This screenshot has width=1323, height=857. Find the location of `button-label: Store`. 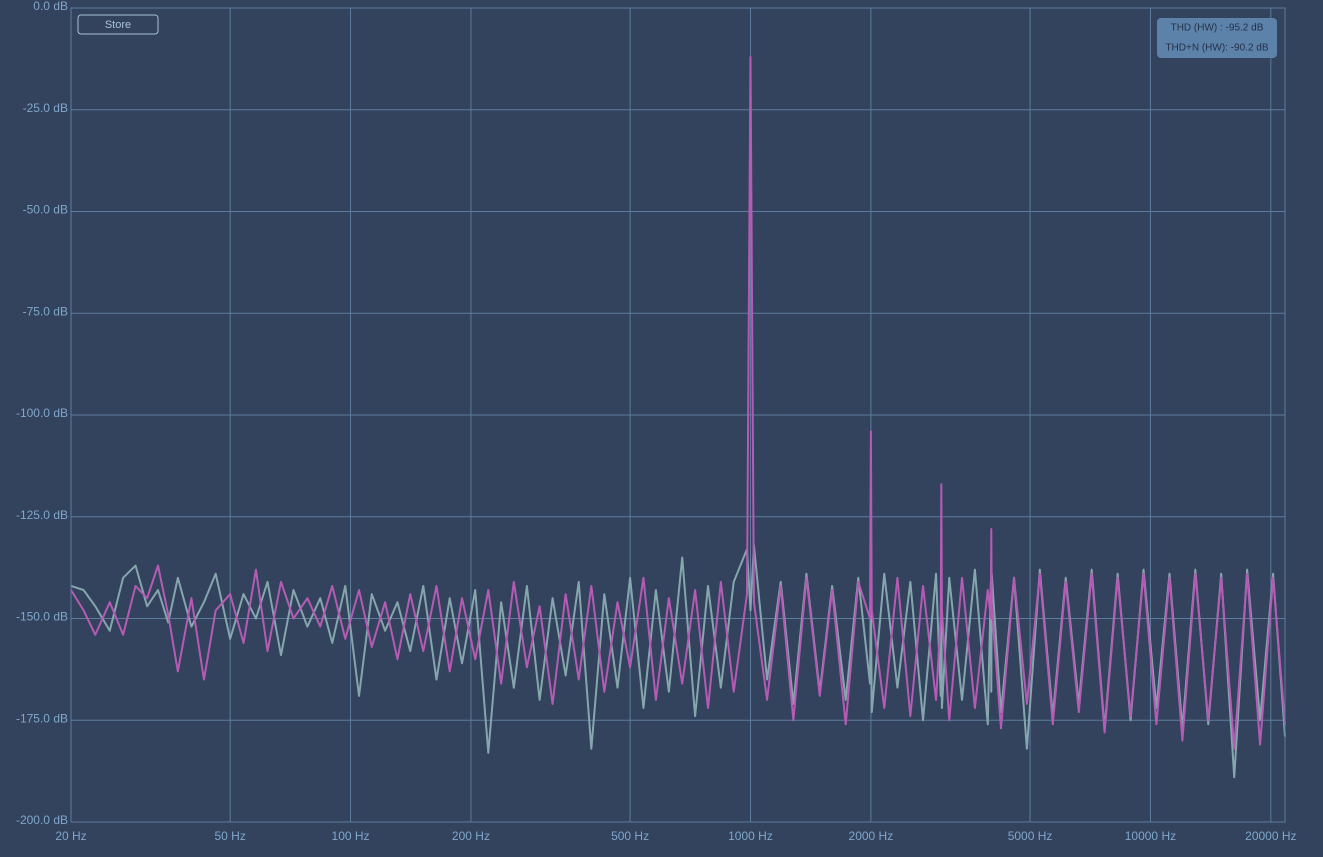

button-label: Store is located at coordinates (118, 25).